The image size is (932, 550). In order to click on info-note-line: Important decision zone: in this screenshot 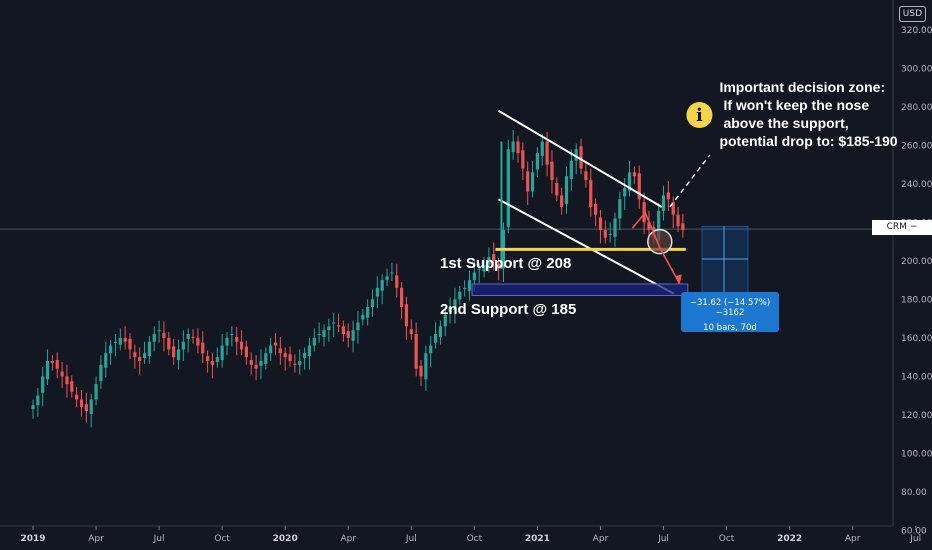, I will do `click(802, 87)`.